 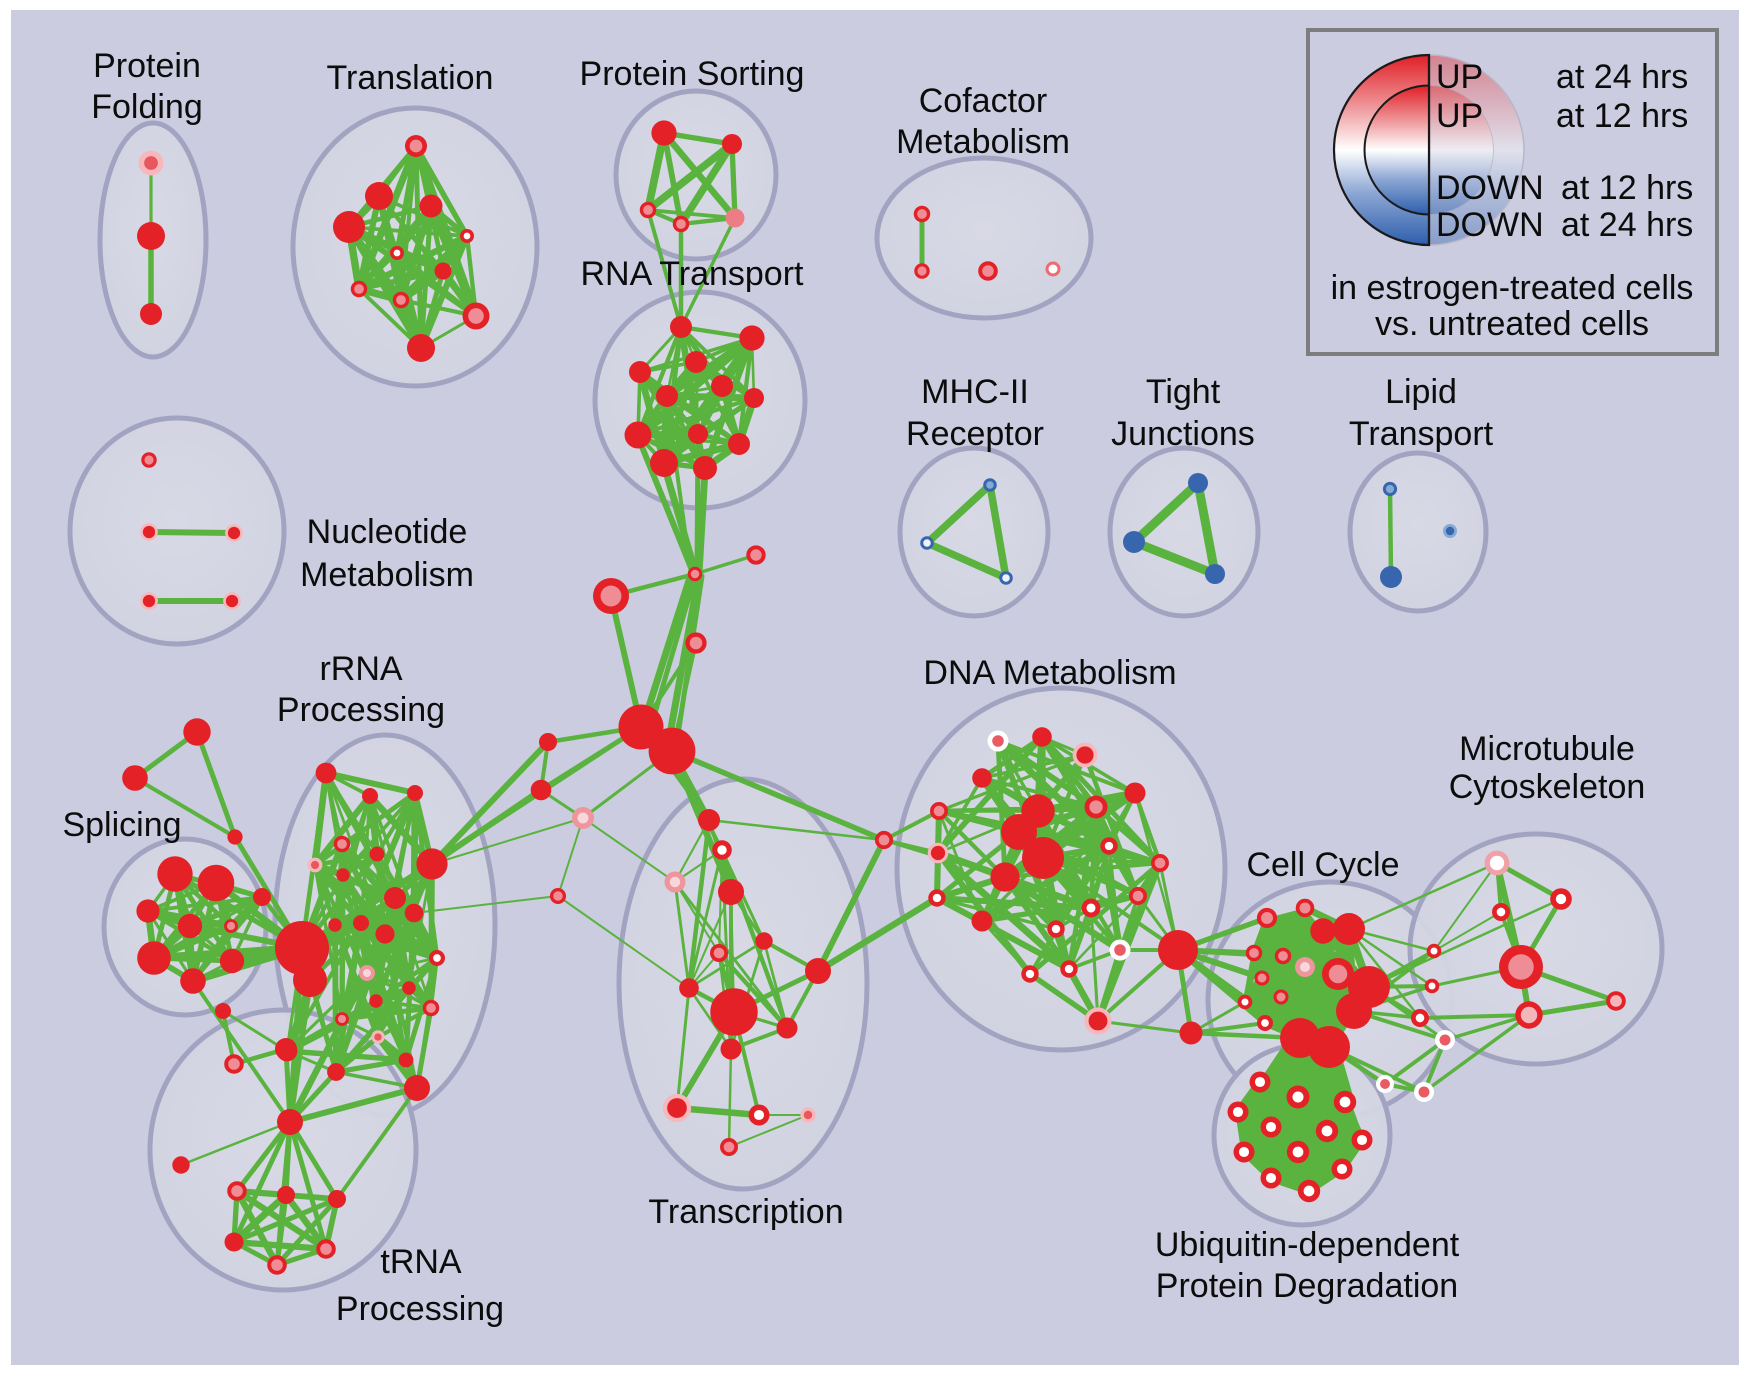 I want to click on svg-text: Lipid, so click(x=1421, y=392).